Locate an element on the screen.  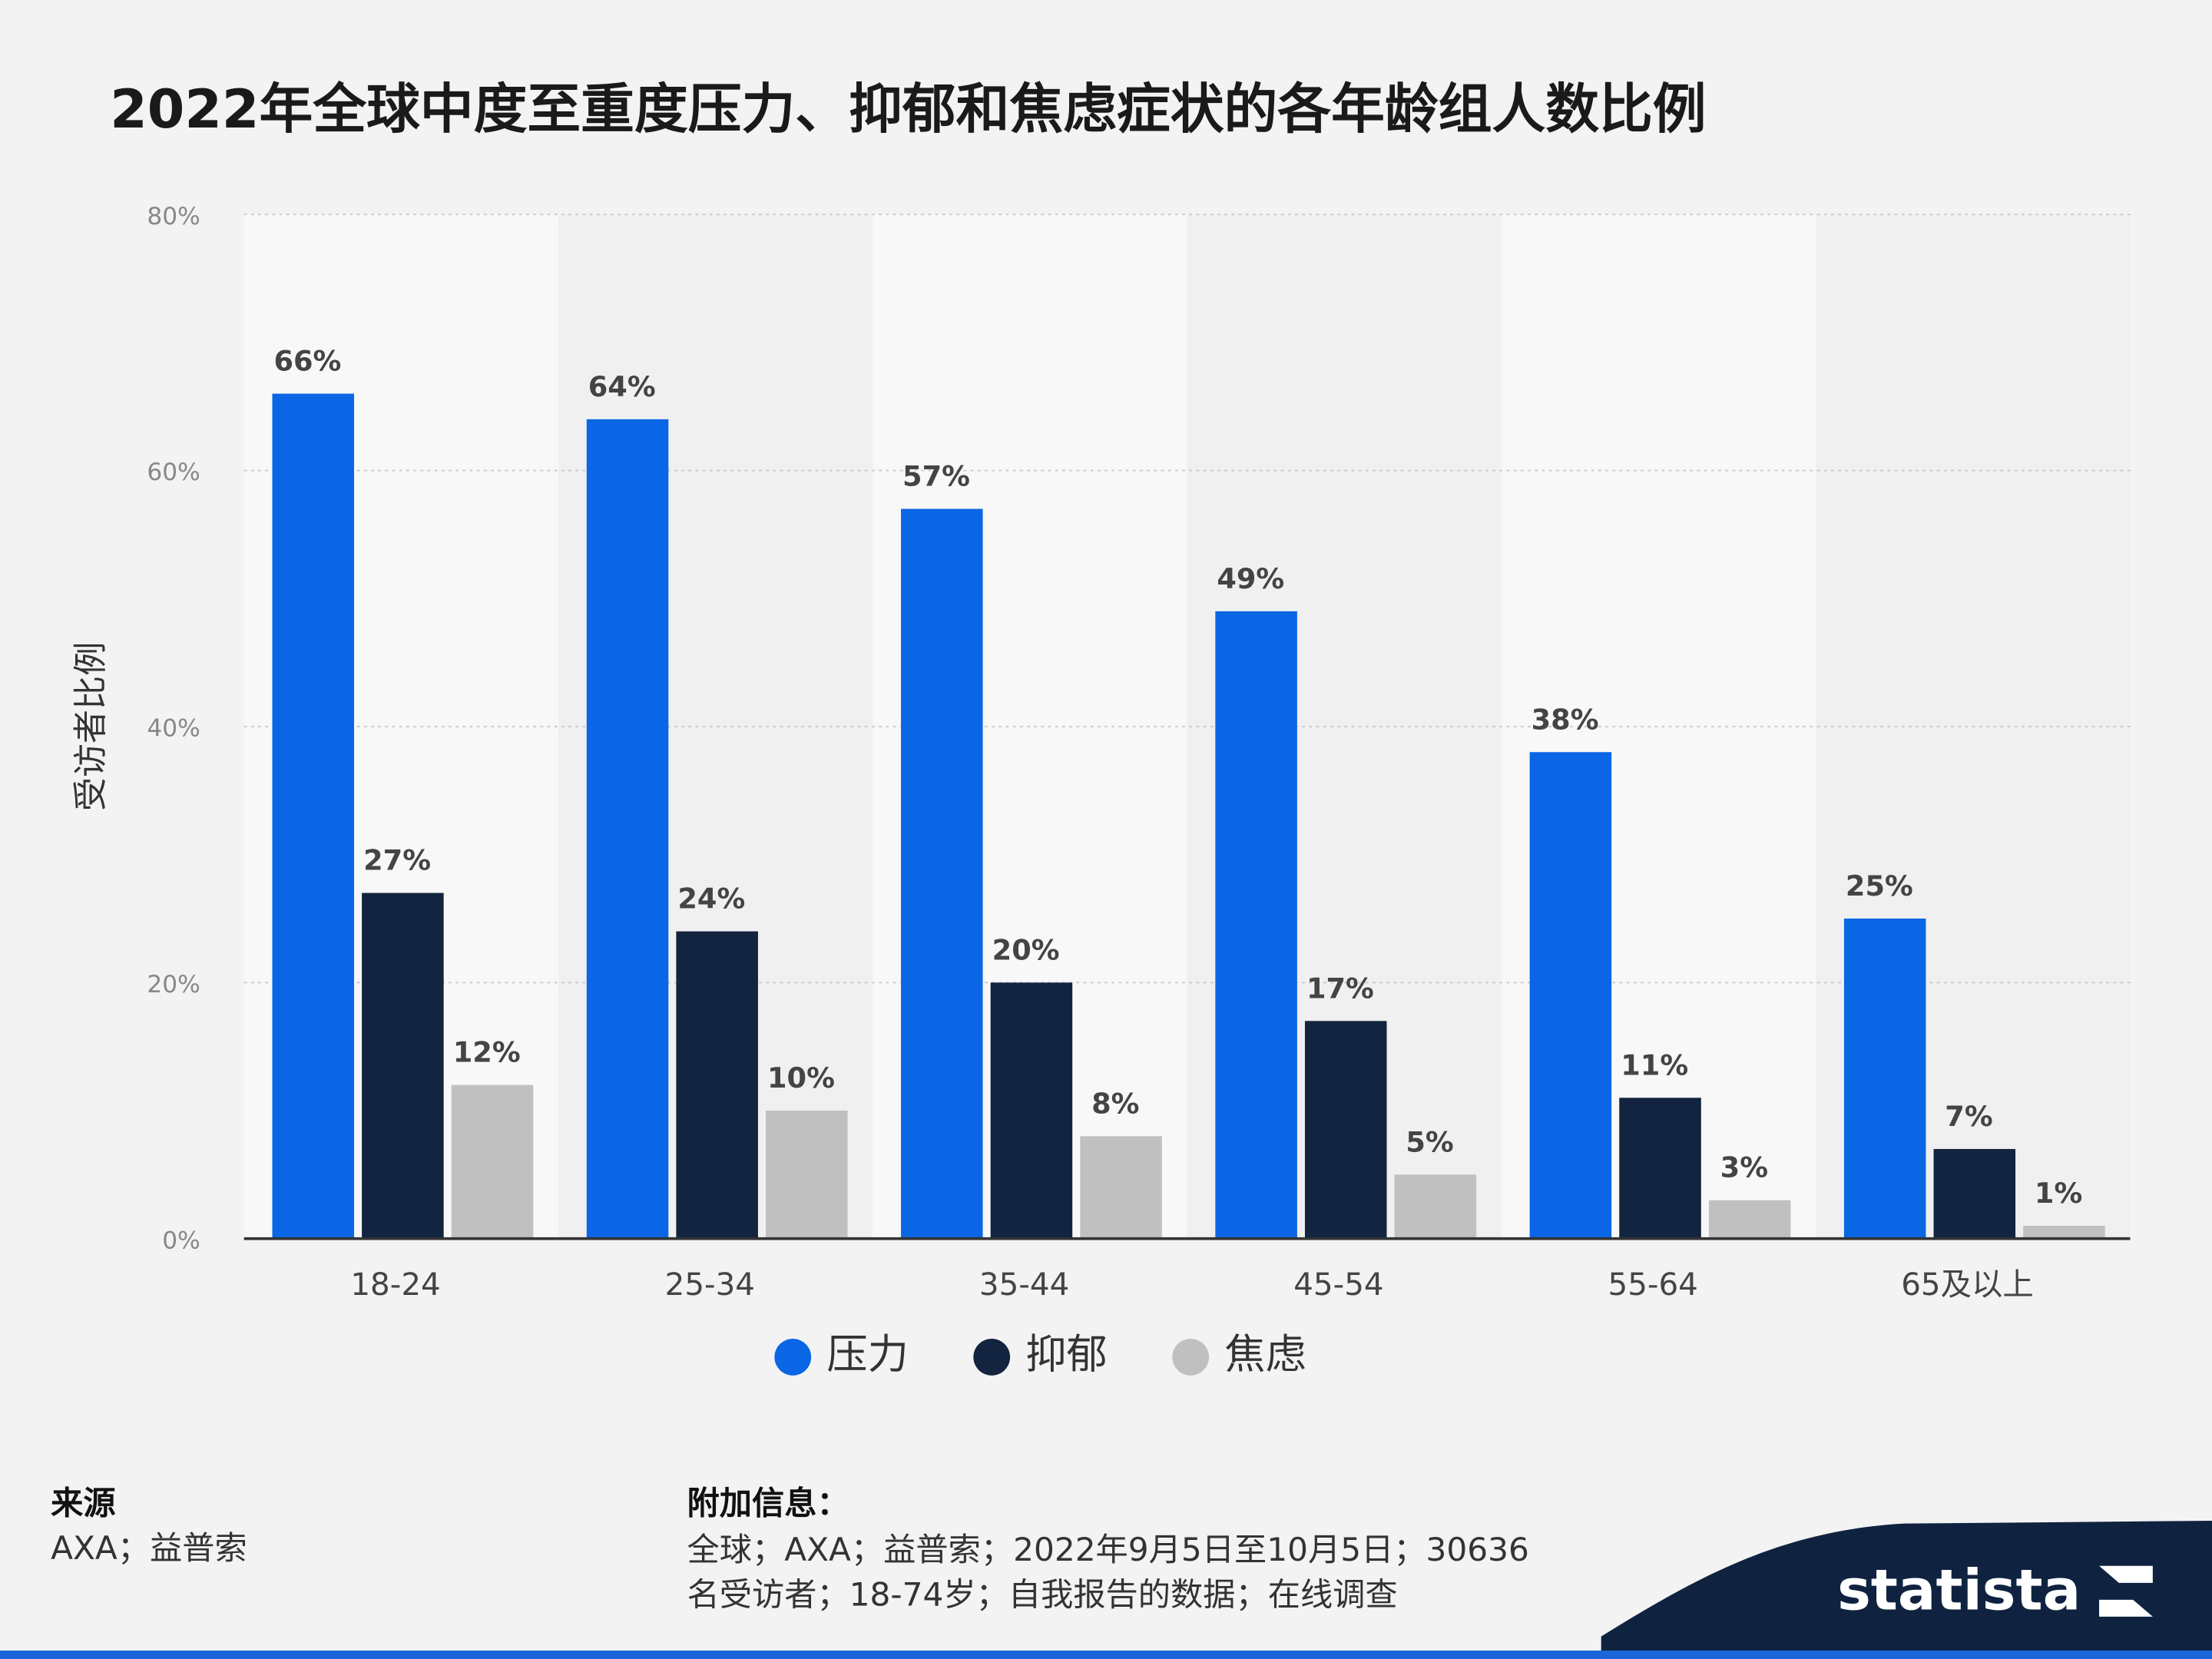
x-tick-label: 65及以上 is located at coordinates (1968, 1284).